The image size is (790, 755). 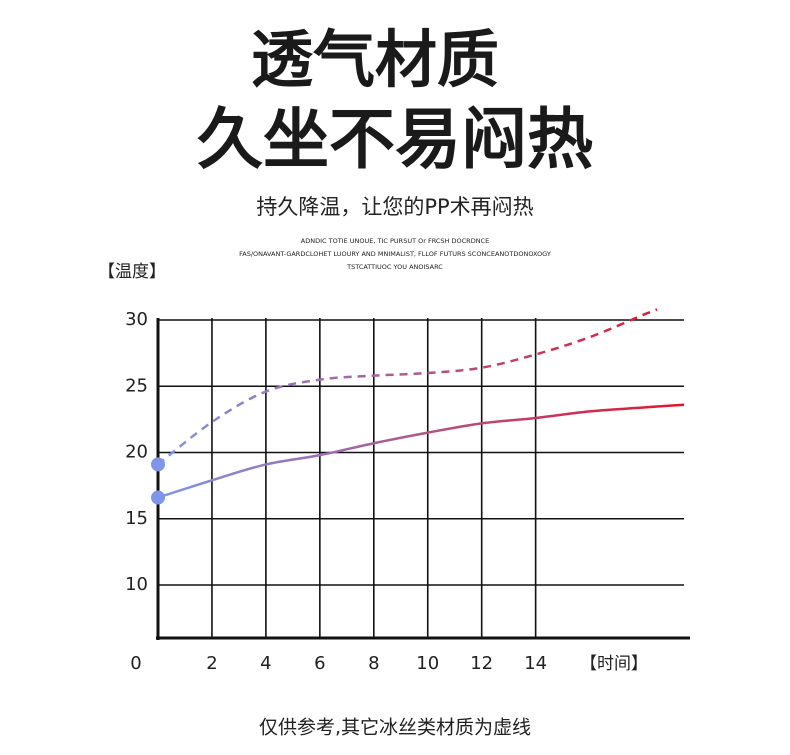 I want to click on x-tick-label: 12, so click(x=481, y=663).